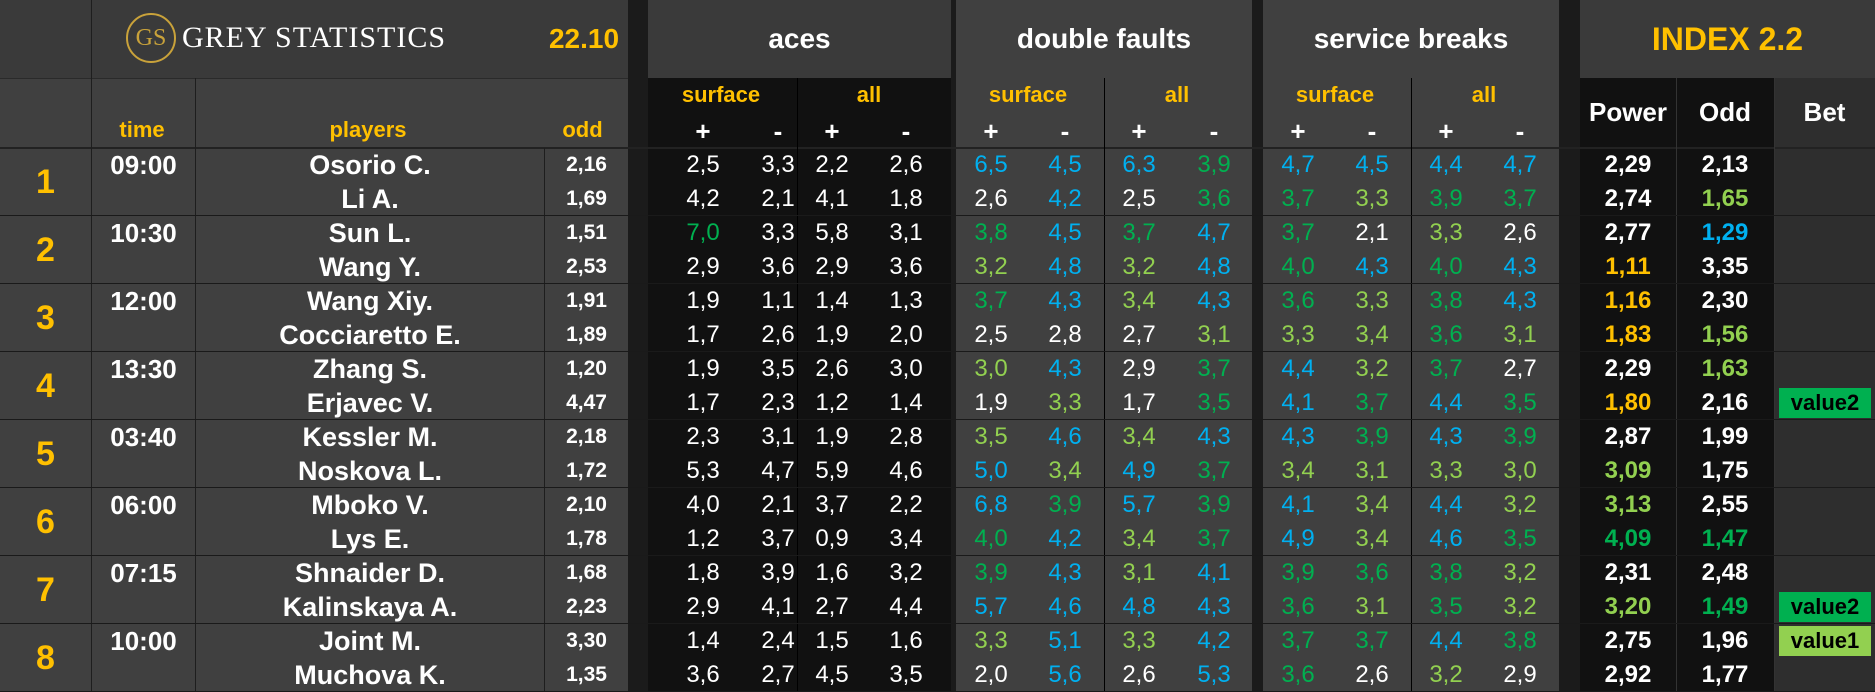  What do you see at coordinates (1628, 470) in the screenshot?
I see `power-value: 3,09` at bounding box center [1628, 470].